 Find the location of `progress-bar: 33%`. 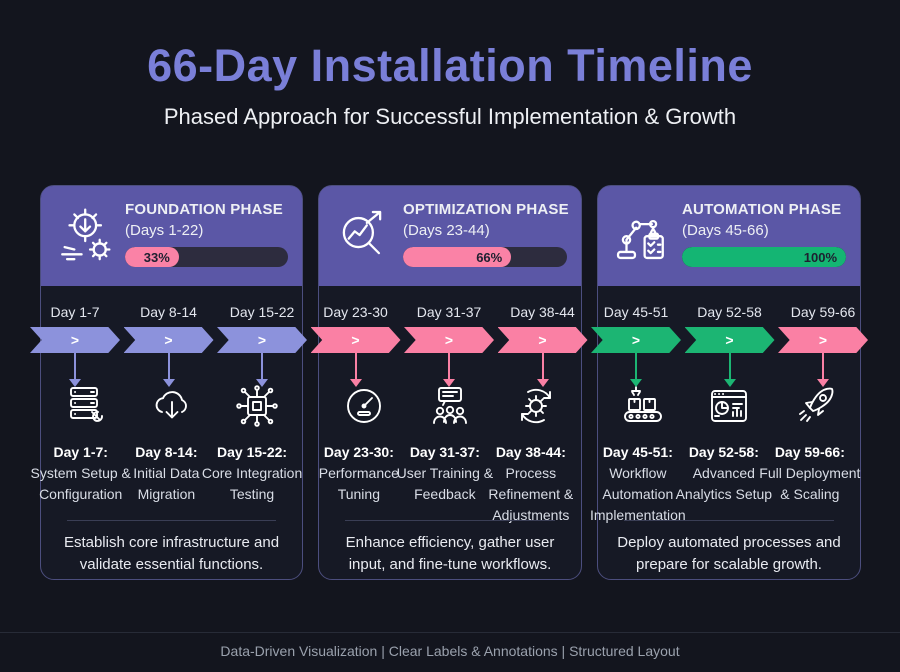

progress-bar: 33% is located at coordinates (206, 257).